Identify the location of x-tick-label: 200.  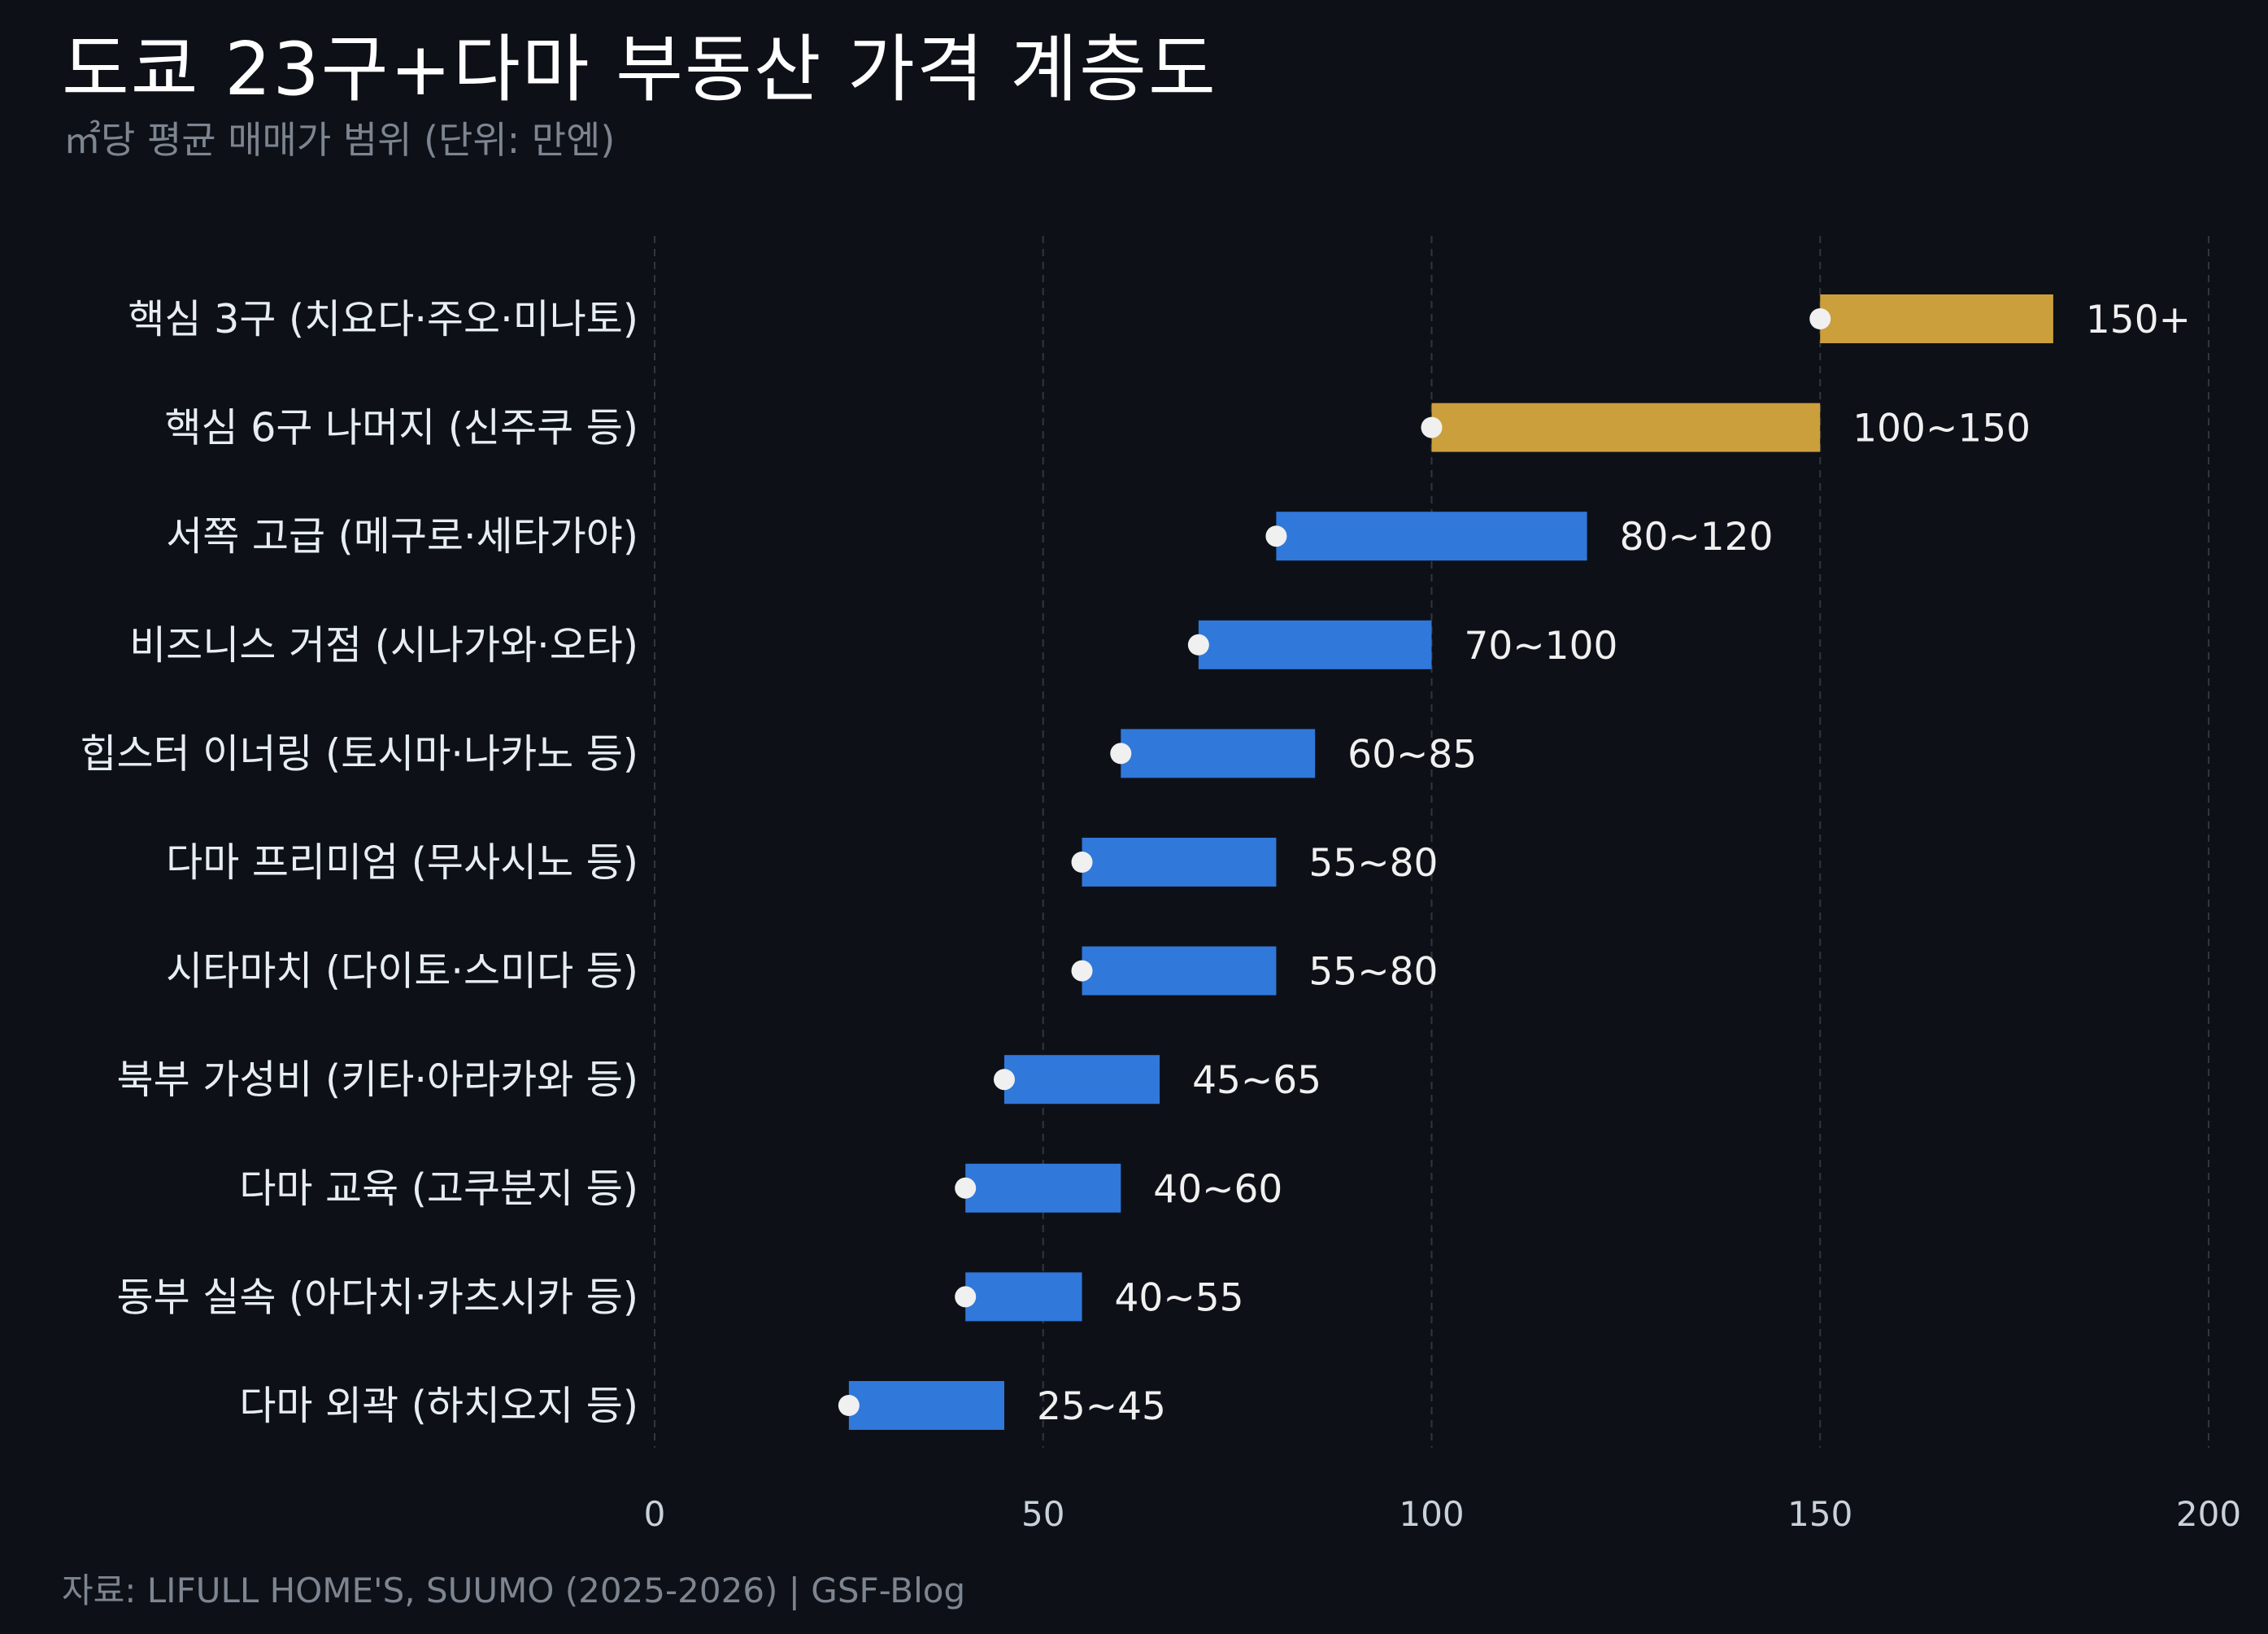
(2208, 1514).